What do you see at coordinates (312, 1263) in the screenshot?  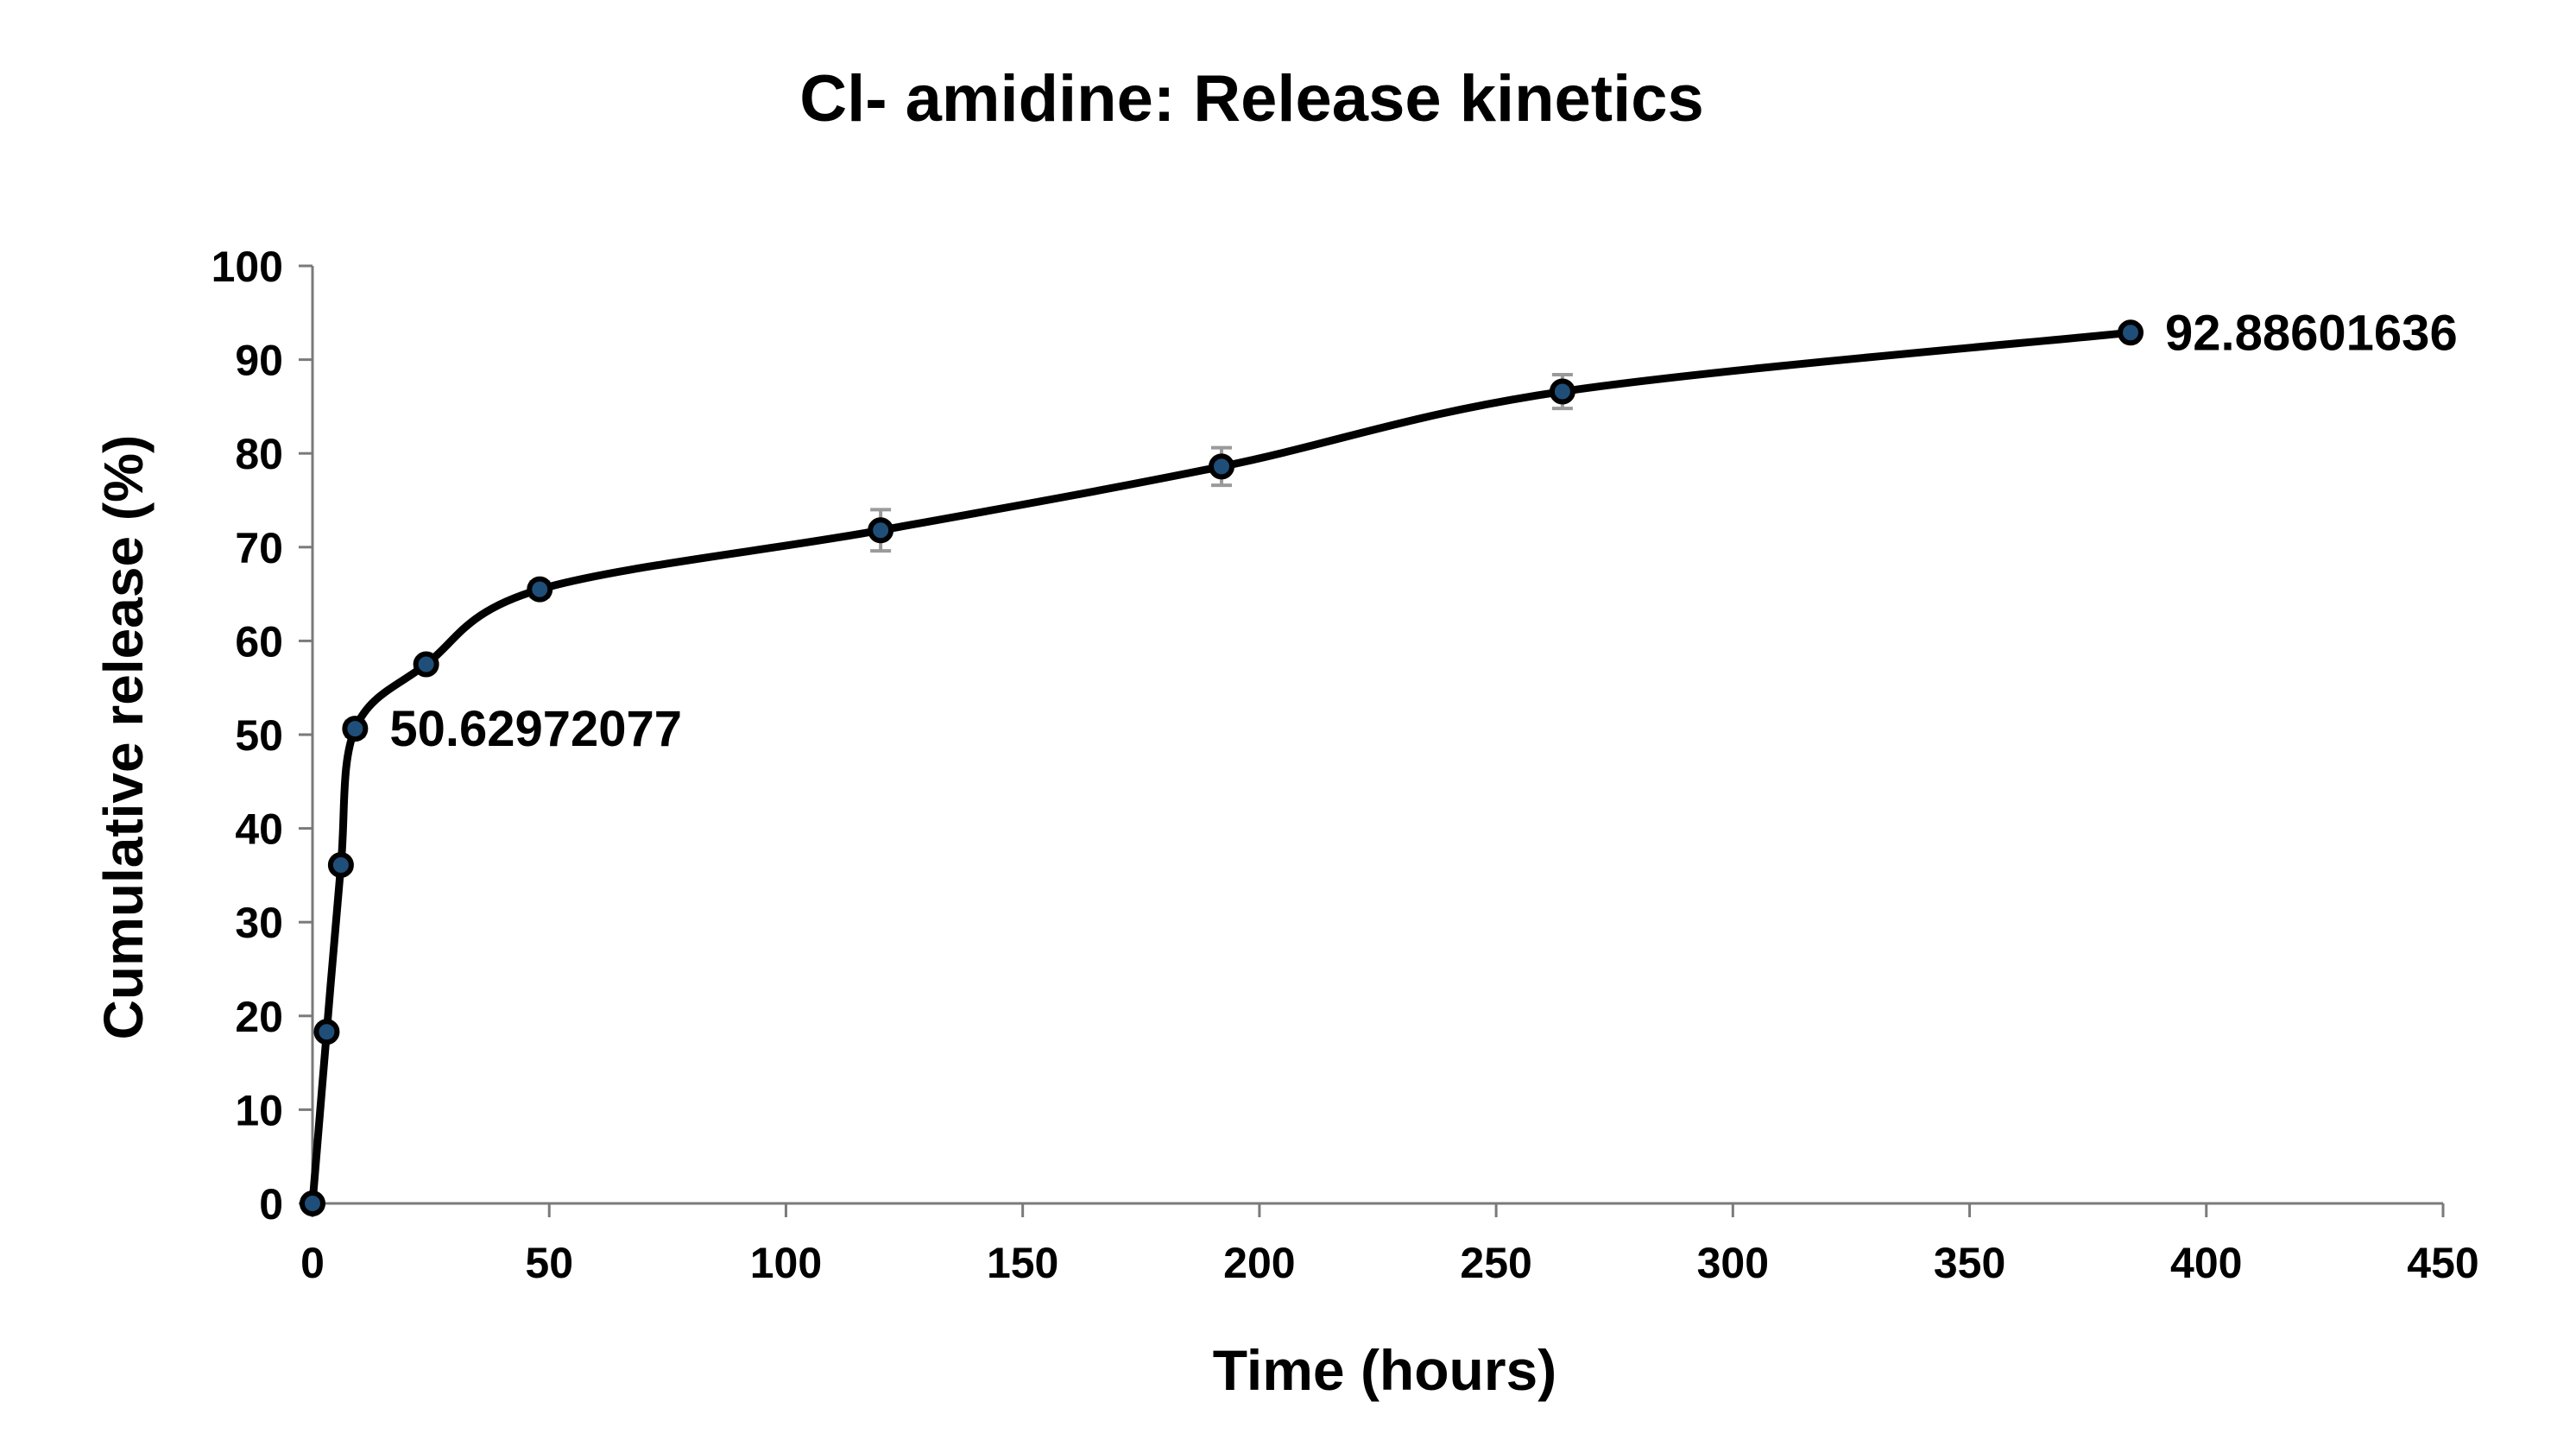 I see `x-tick-label: 0` at bounding box center [312, 1263].